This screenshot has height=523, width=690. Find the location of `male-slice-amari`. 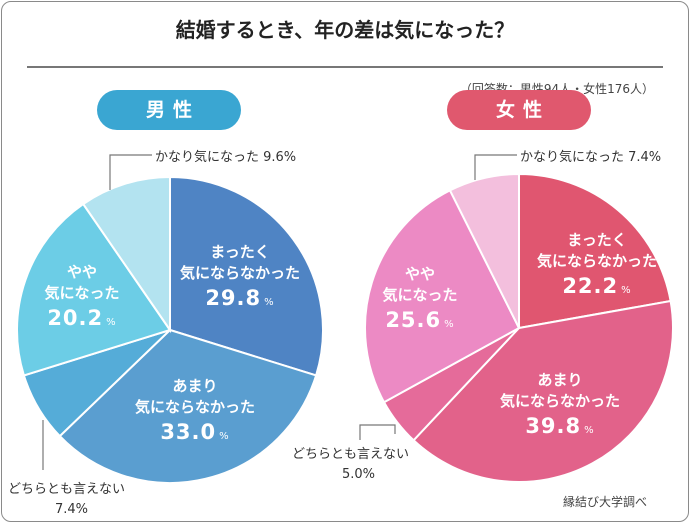

male-slice-amari is located at coordinates (188, 406).